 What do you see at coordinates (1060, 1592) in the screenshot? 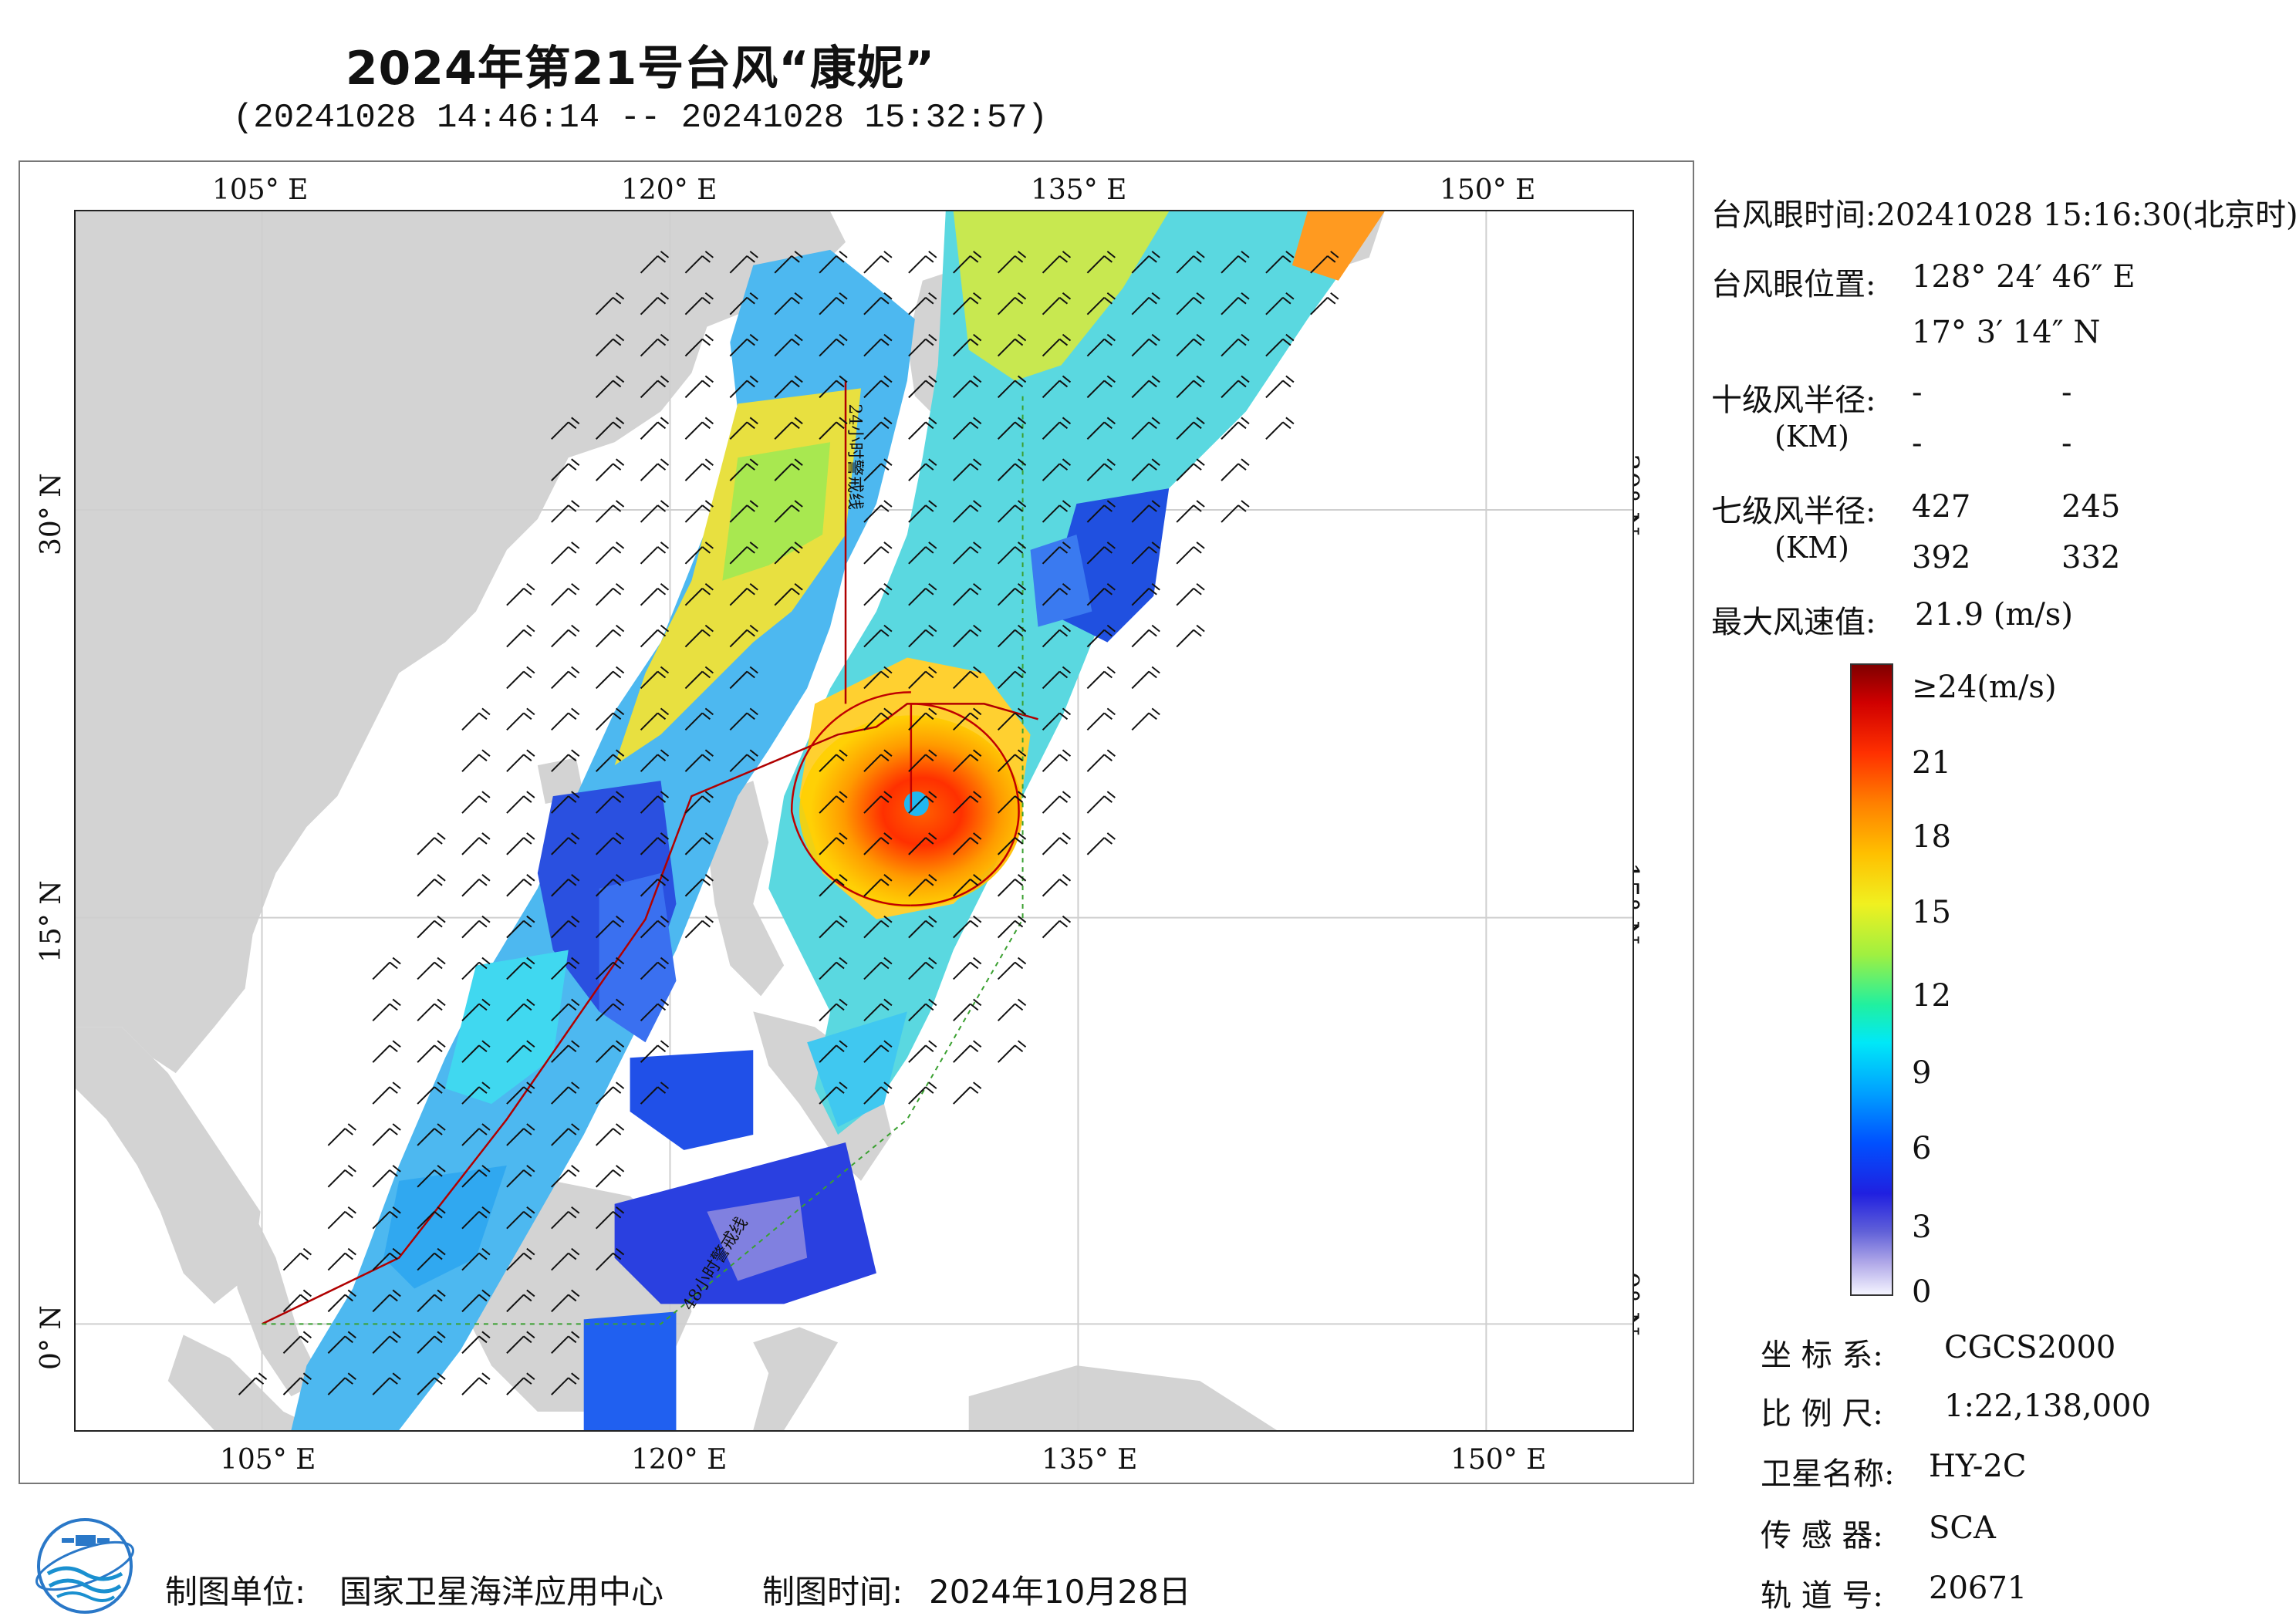
I see `production-time-value: 2024年10月28日` at bounding box center [1060, 1592].